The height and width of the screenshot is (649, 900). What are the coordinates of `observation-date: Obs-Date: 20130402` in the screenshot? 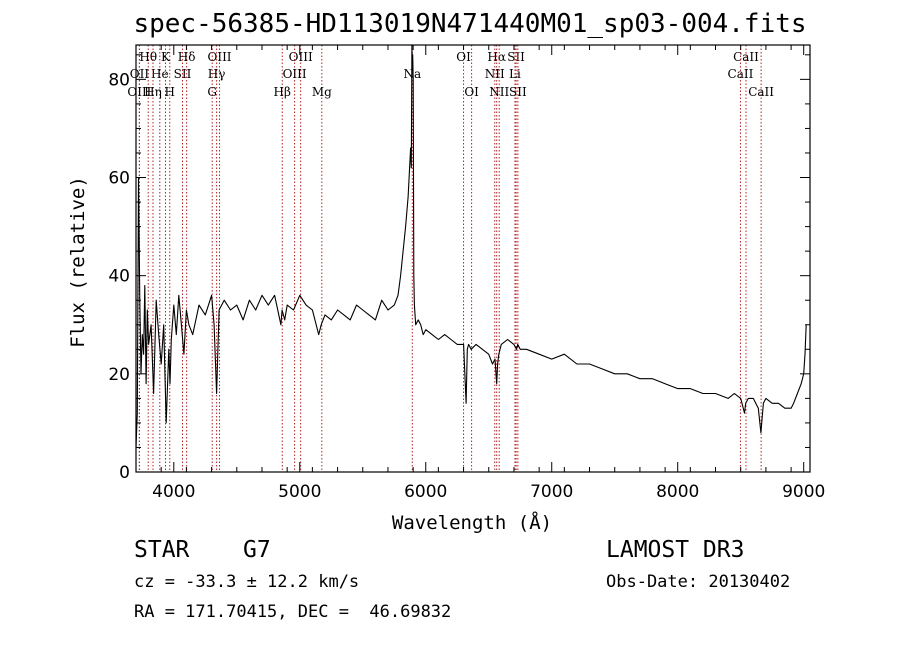 It's located at (698, 582).